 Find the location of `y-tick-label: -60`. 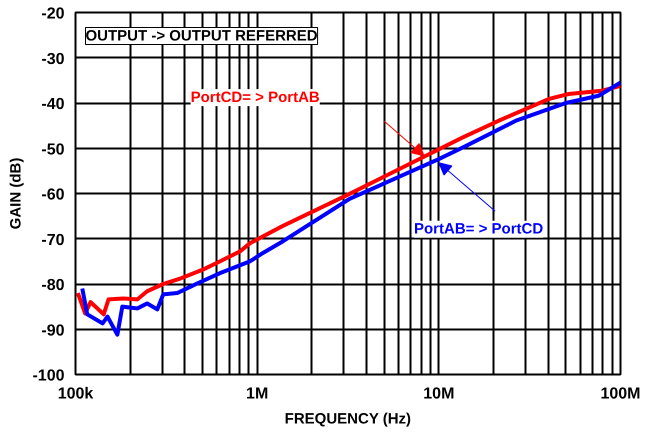

y-tick-label: -60 is located at coordinates (53, 195).